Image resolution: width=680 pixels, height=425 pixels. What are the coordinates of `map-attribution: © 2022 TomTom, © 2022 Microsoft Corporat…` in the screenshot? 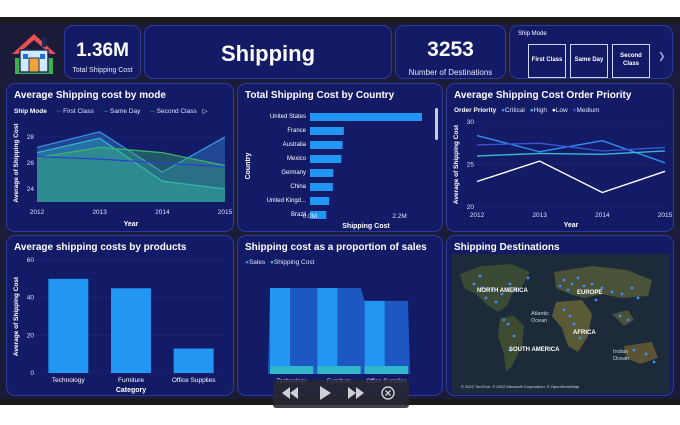 It's located at (520, 386).